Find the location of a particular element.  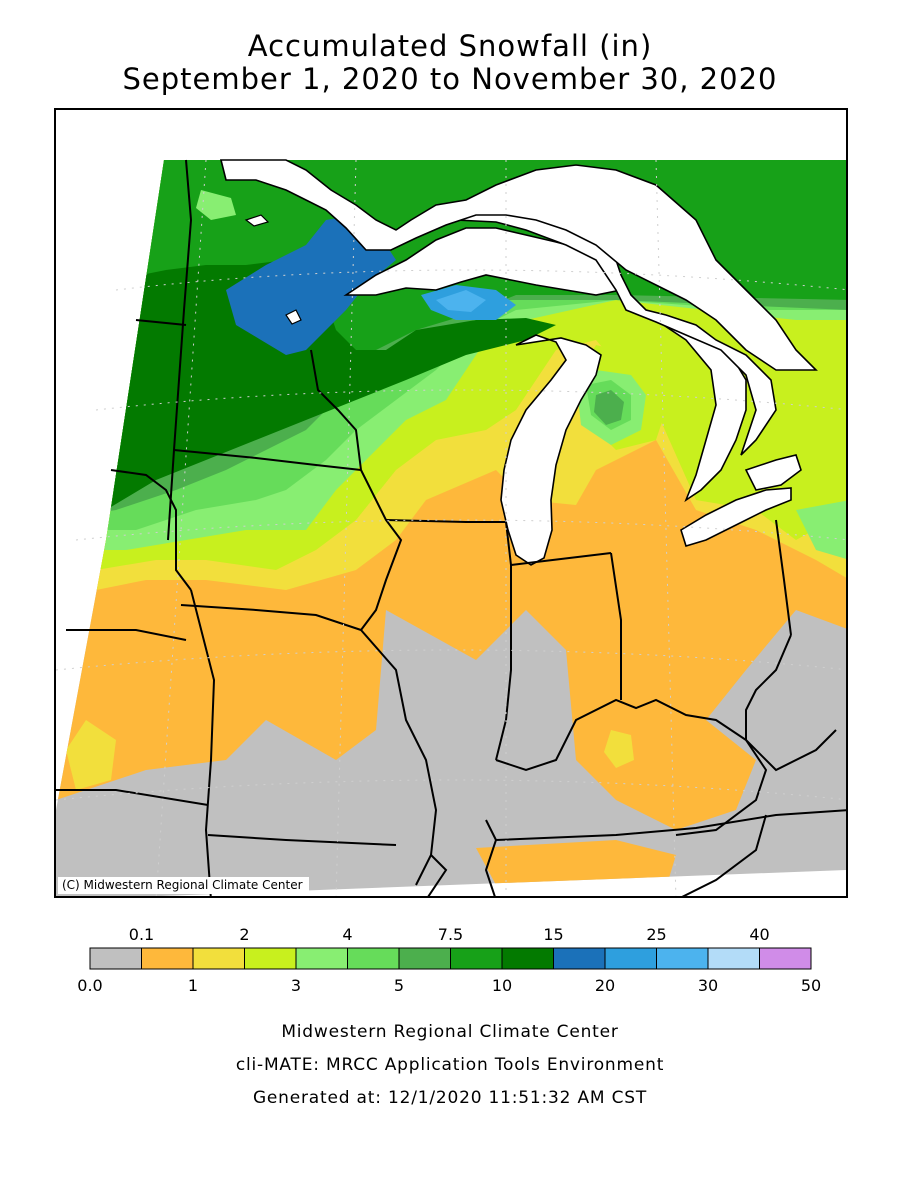

legend-label-bottom: 1 is located at coordinates (193, 985).